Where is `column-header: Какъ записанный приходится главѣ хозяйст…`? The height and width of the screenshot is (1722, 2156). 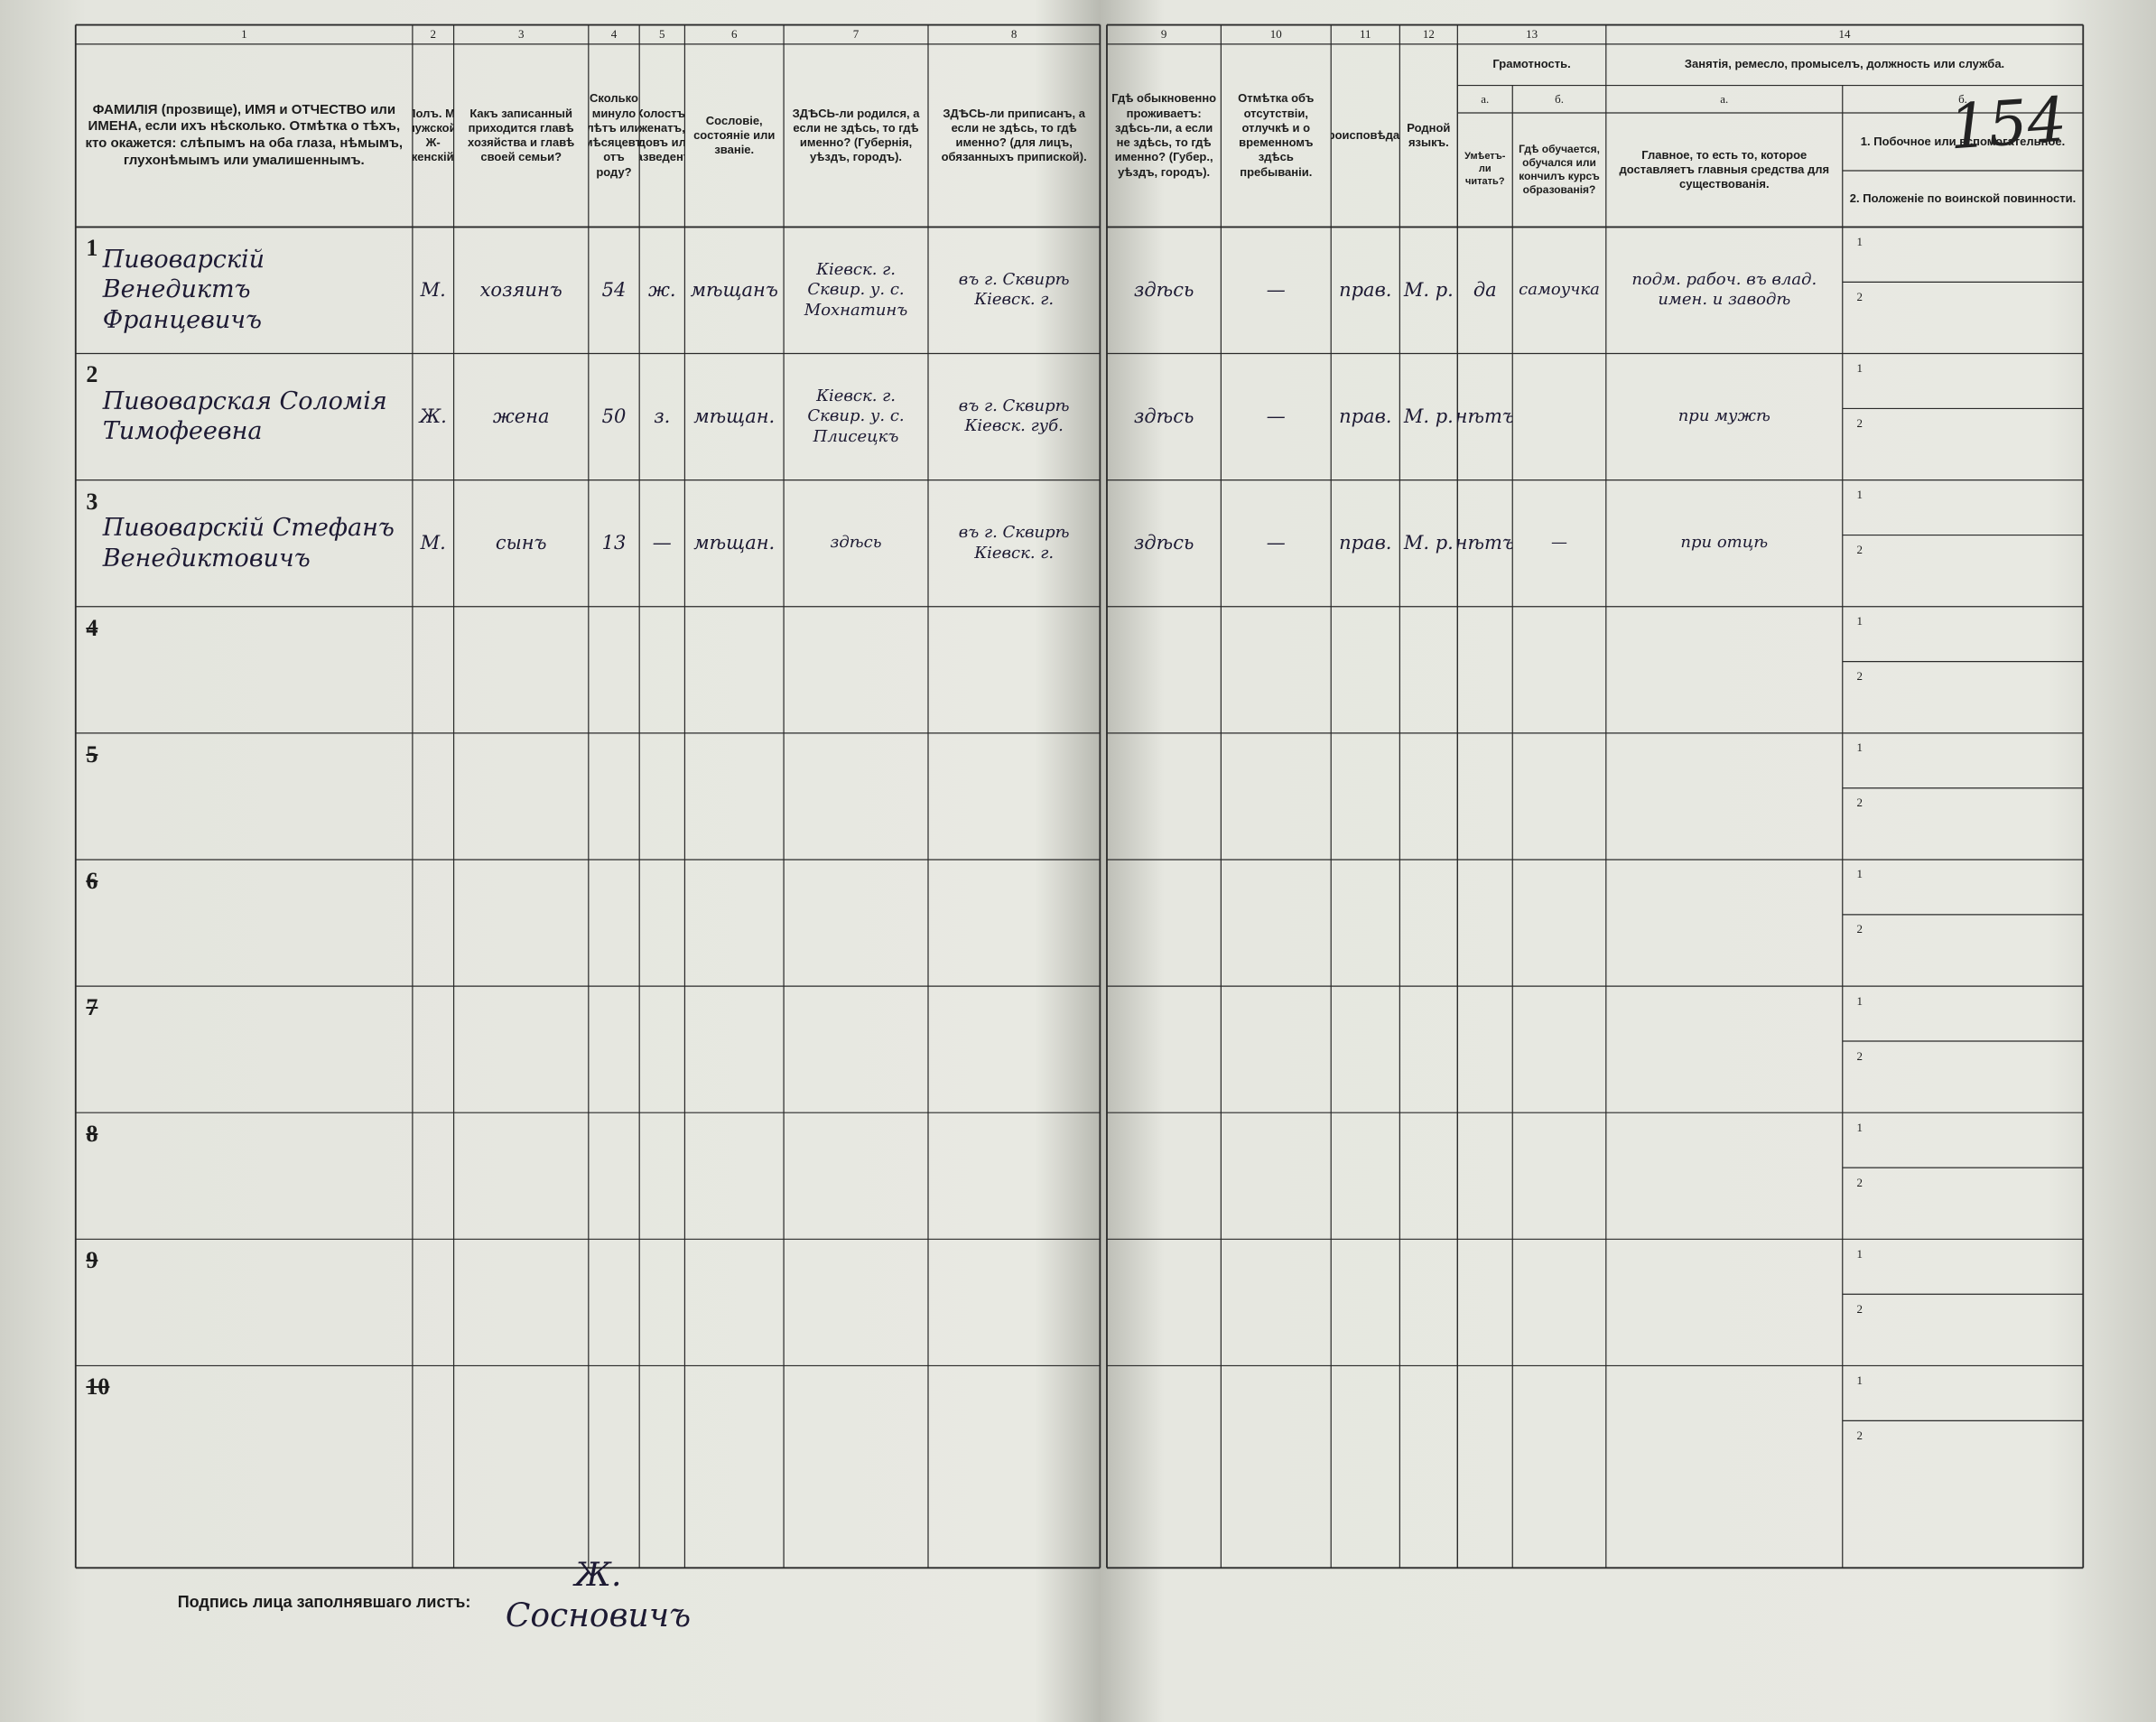
column-header: Какъ записанный приходится главѣ хозяйст… is located at coordinates (521, 135).